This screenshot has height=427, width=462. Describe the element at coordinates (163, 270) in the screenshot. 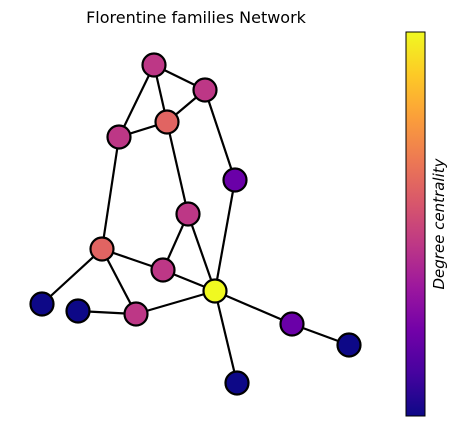

I see `node-n8` at that location.